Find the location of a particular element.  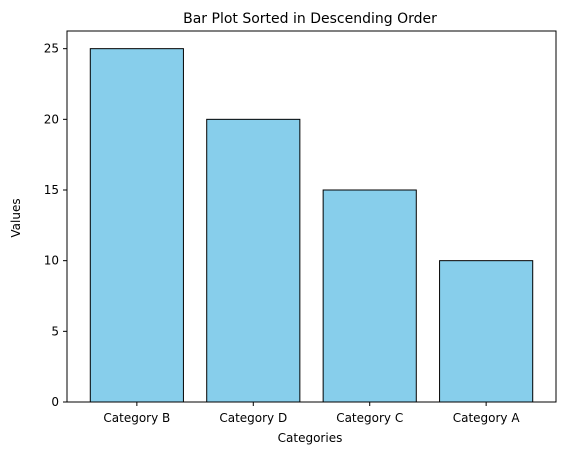

y-ticks-group: 0 5 10 15 20 25 is located at coordinates (55, 225).